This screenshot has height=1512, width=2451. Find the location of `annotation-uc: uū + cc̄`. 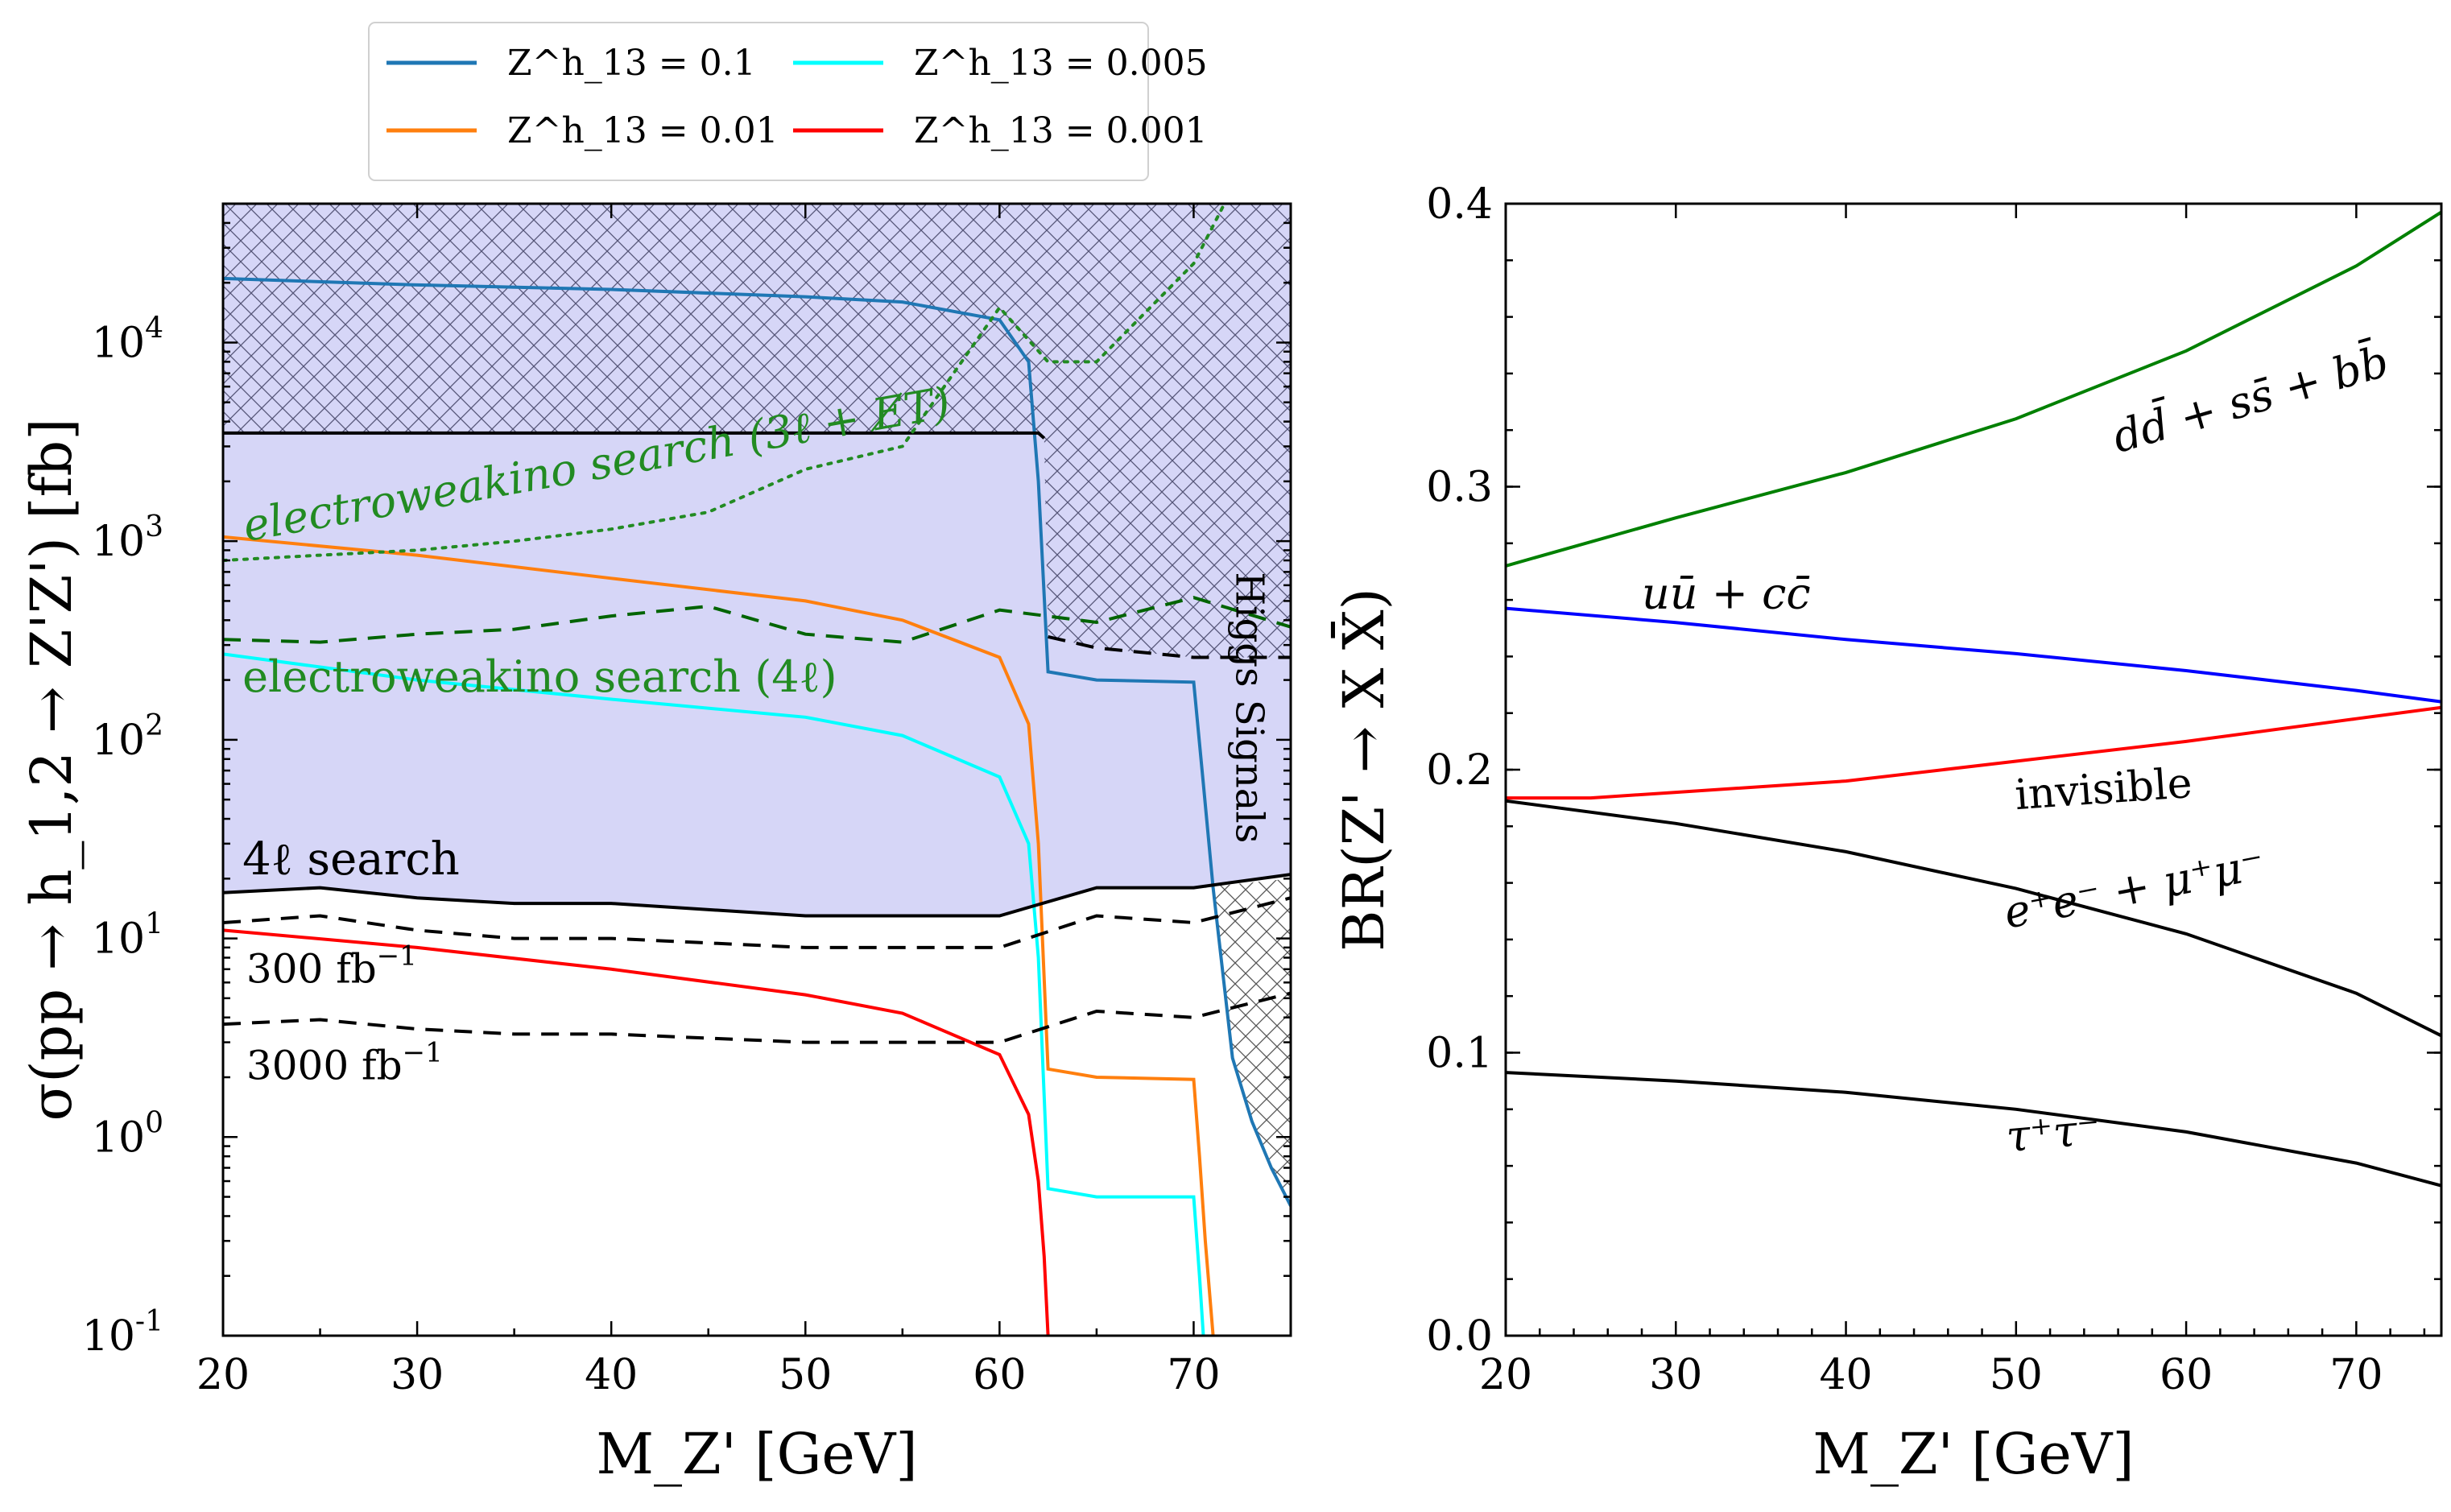

annotation-uc: uū + cc̄ is located at coordinates (1726, 593).